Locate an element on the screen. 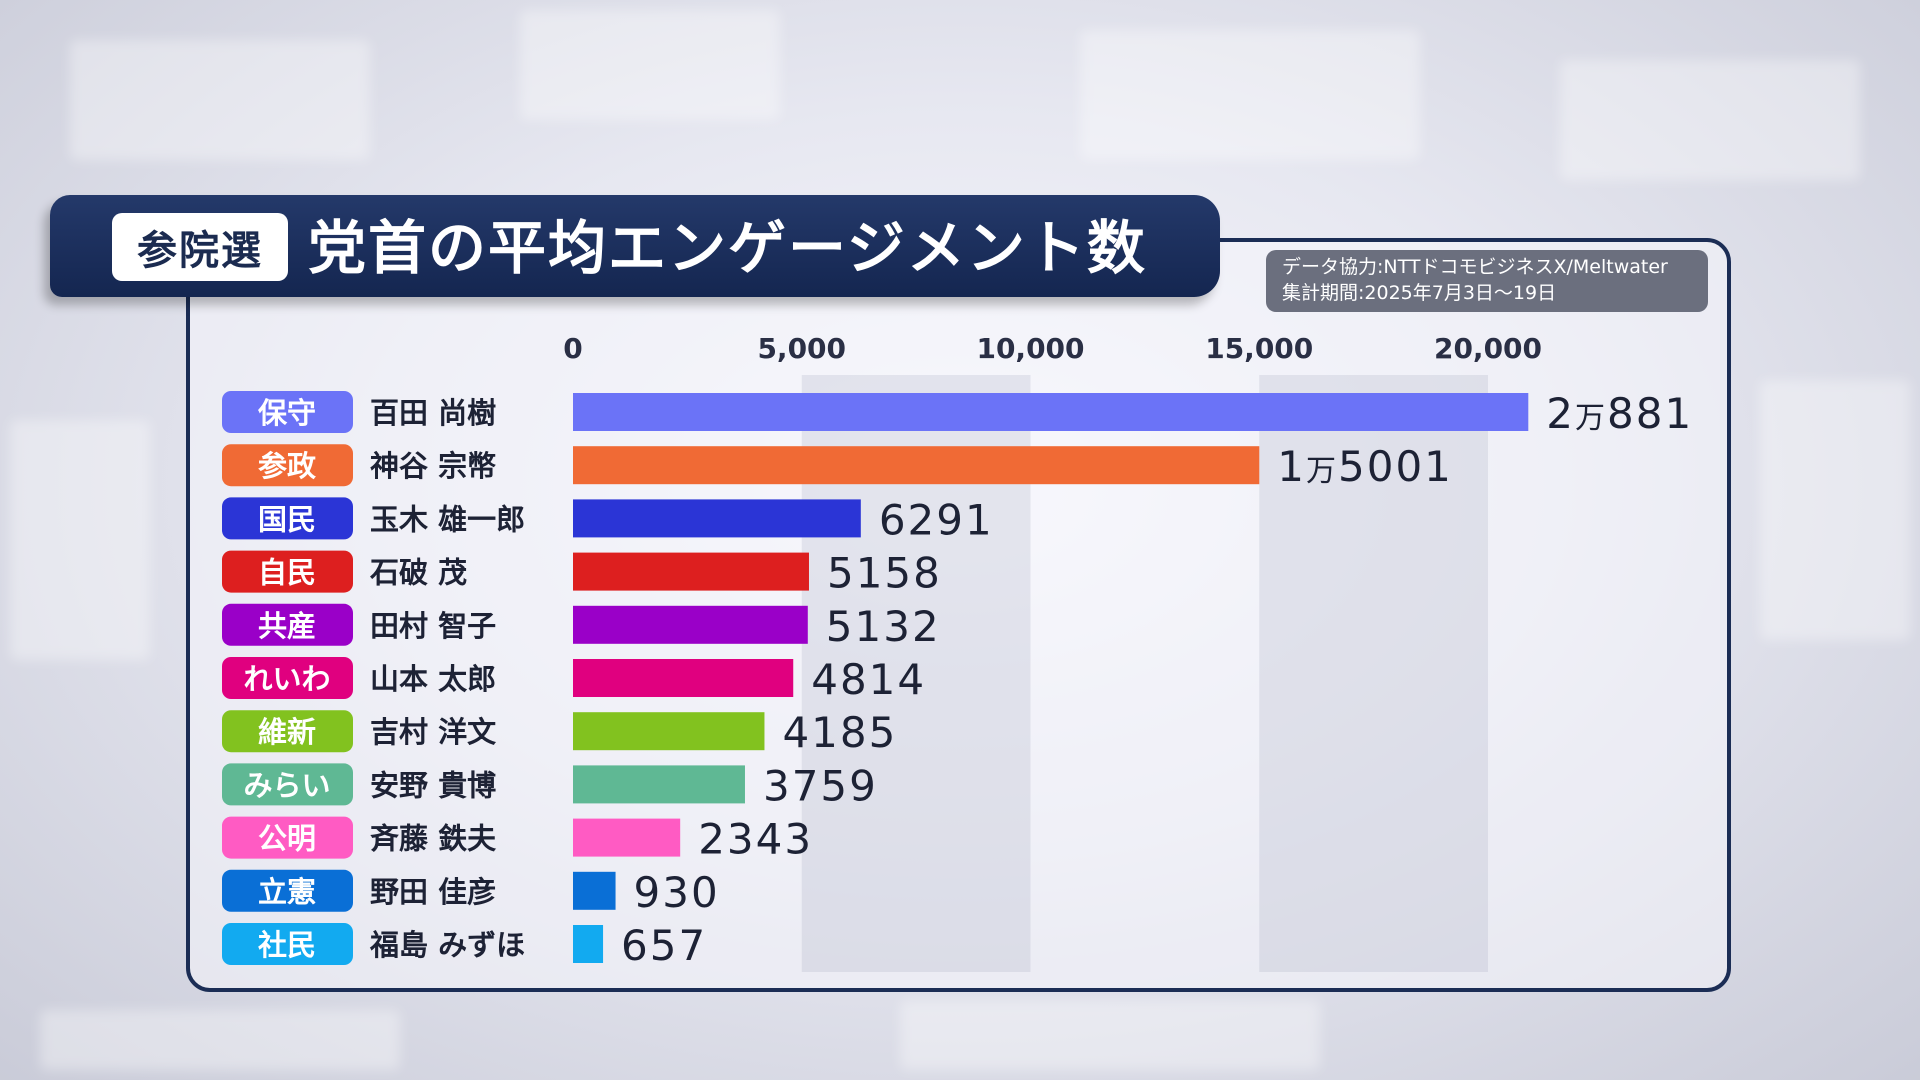 Image resolution: width=1920 pixels, height=1080 pixels. party-label: 維新 is located at coordinates (287, 732).